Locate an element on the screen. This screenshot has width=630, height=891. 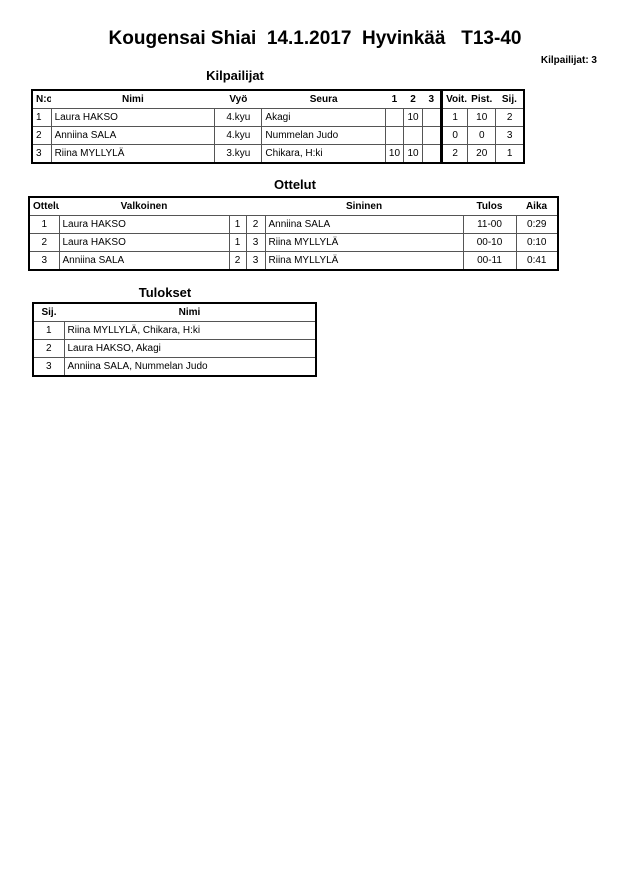
matches-cell: 0:29 is located at coordinates (537, 224).